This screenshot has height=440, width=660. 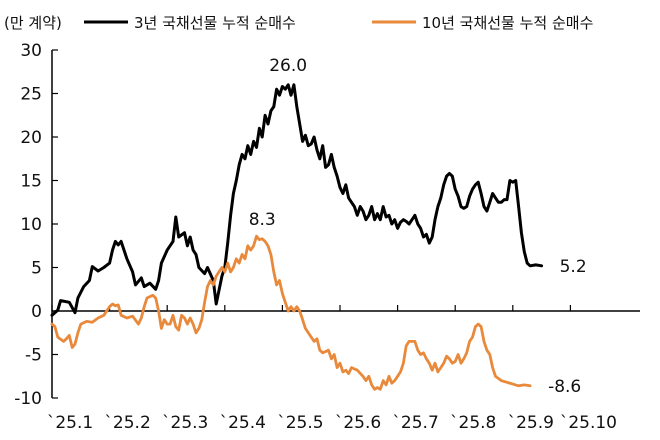 I want to click on data-label: 8.3, so click(x=262, y=220).